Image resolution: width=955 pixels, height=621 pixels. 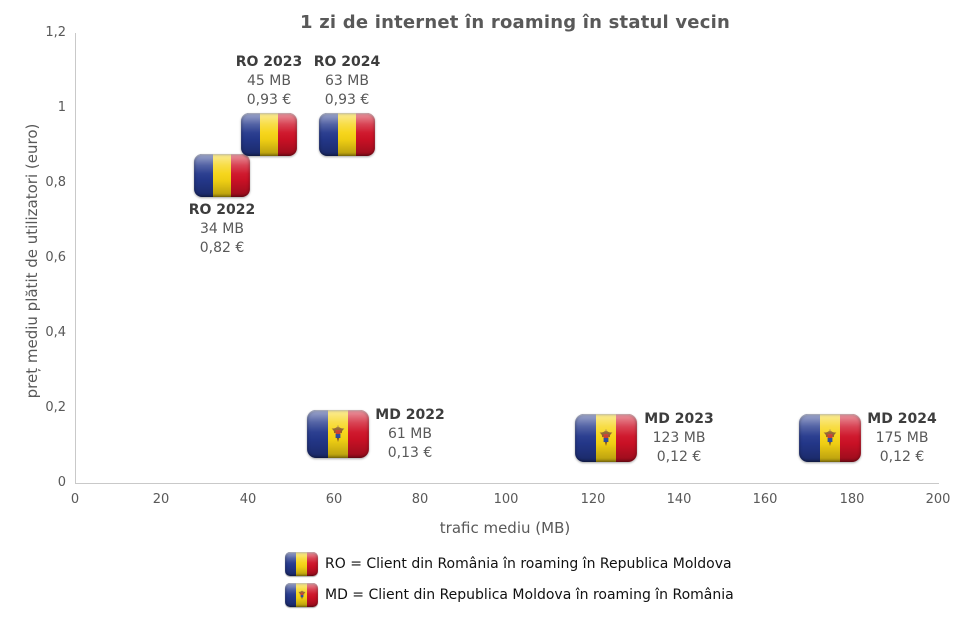 I want to click on y-tick-label: 1,2, so click(x=55, y=32).